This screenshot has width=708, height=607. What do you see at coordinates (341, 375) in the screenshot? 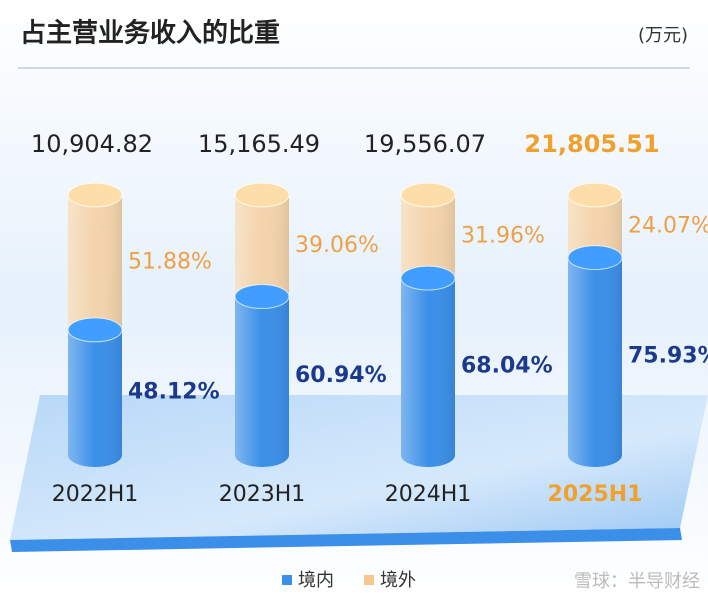
I see `value-label: 60.94%` at bounding box center [341, 375].